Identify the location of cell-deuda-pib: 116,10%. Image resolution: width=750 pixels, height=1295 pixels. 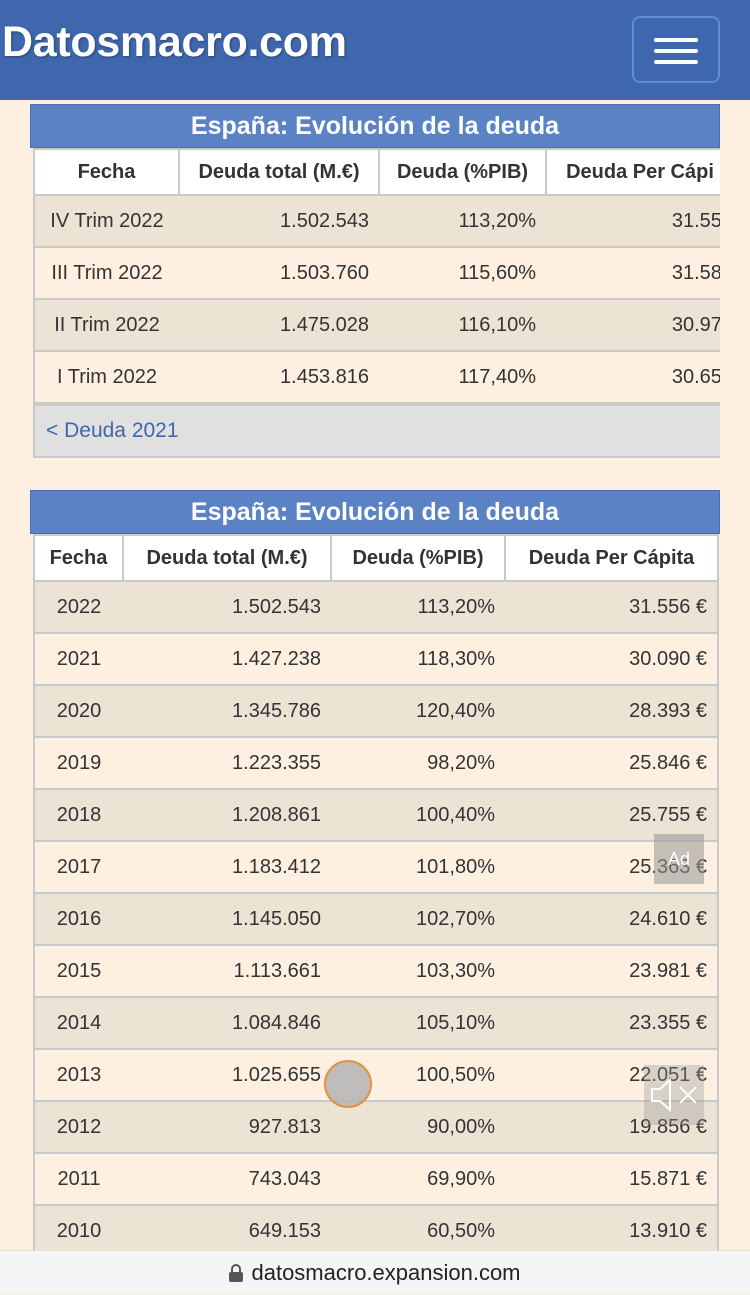
(462, 325).